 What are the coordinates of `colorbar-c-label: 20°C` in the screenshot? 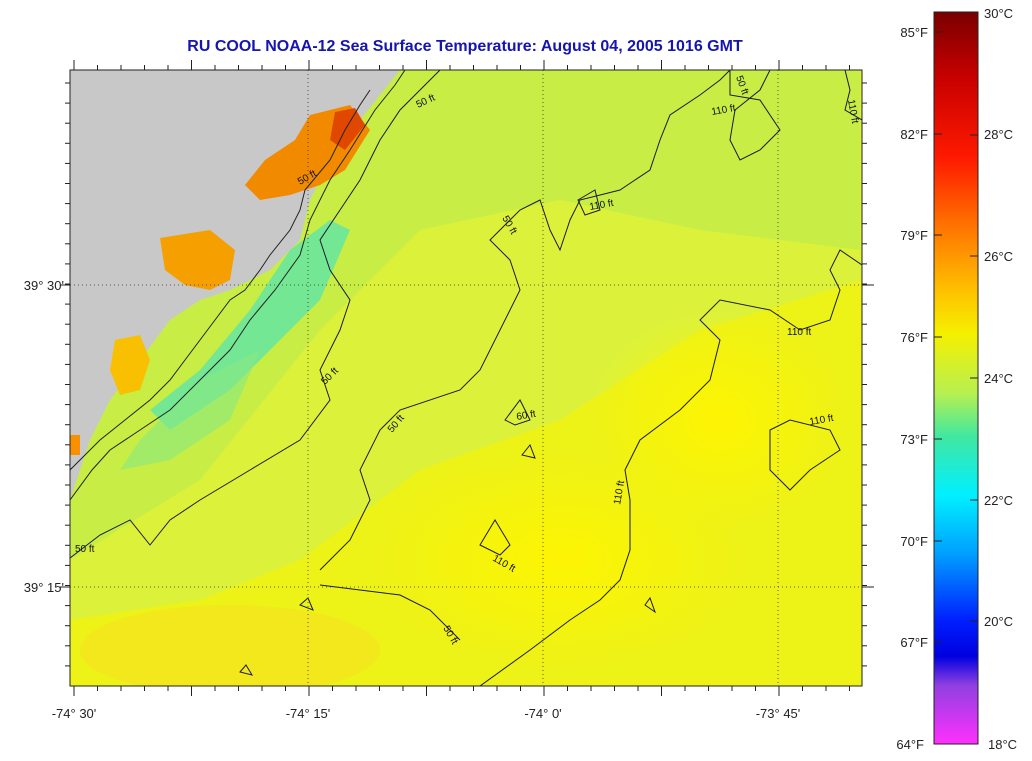 It's located at (998, 621).